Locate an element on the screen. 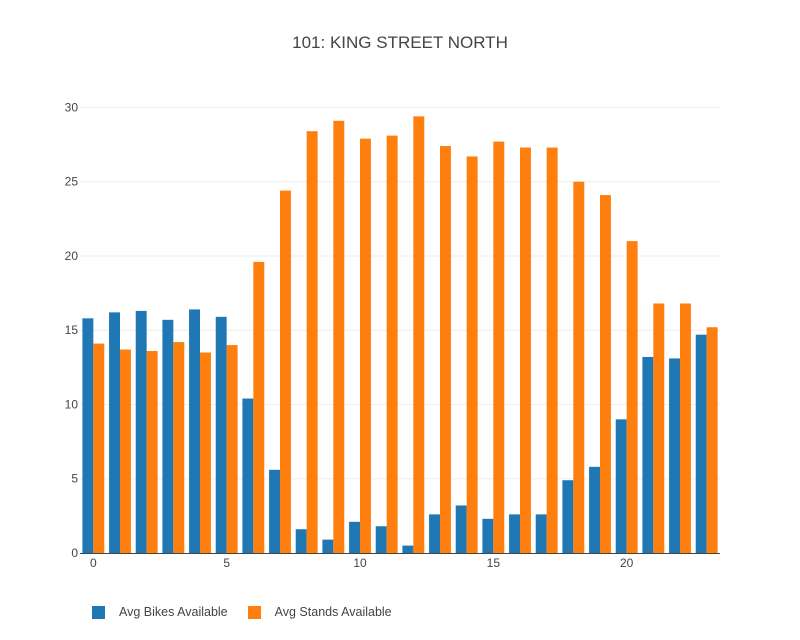  x-tick-label: 20 is located at coordinates (627, 563).